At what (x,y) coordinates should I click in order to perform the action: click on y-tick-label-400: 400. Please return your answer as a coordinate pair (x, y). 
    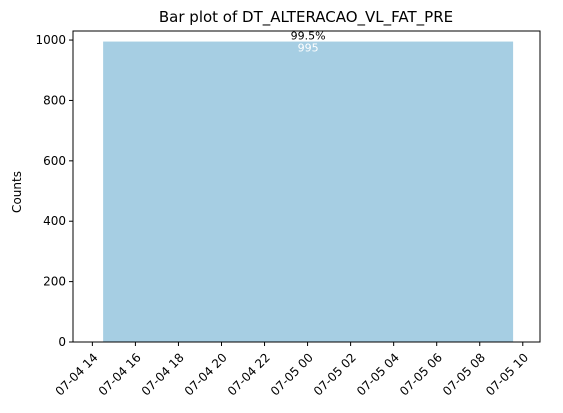
    Looking at the image, I should click on (54, 221).